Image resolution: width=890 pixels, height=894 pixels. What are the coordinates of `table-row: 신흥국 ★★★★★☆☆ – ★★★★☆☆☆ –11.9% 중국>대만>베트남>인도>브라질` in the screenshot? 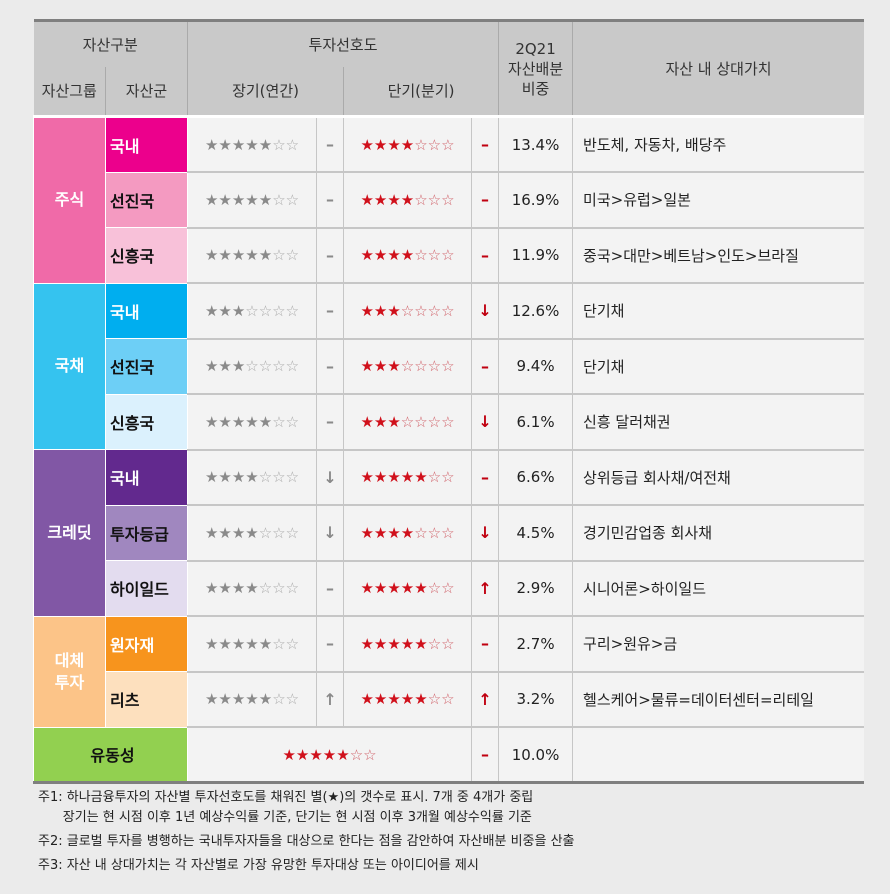 It's located at (449, 255).